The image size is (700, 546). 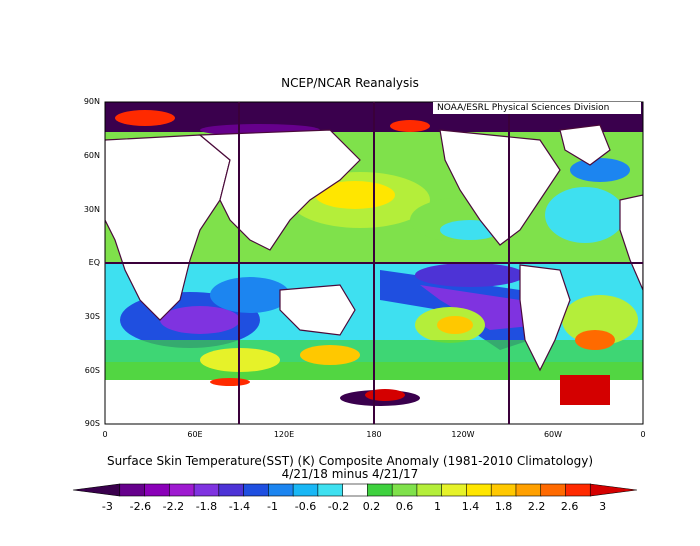 What do you see at coordinates (92, 316) in the screenshot?
I see `lat-label: 30S` at bounding box center [92, 316].